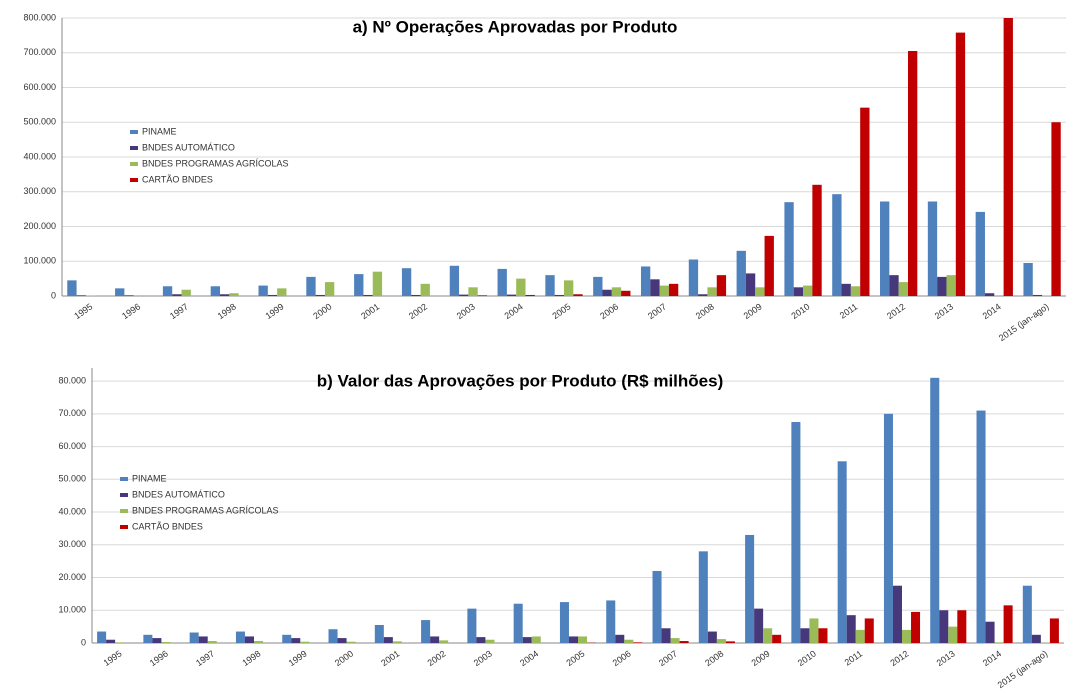 This screenshot has width=1070, height=691. What do you see at coordinates (807, 658) in the screenshot?
I see `x-tick-label: 2010` at bounding box center [807, 658].